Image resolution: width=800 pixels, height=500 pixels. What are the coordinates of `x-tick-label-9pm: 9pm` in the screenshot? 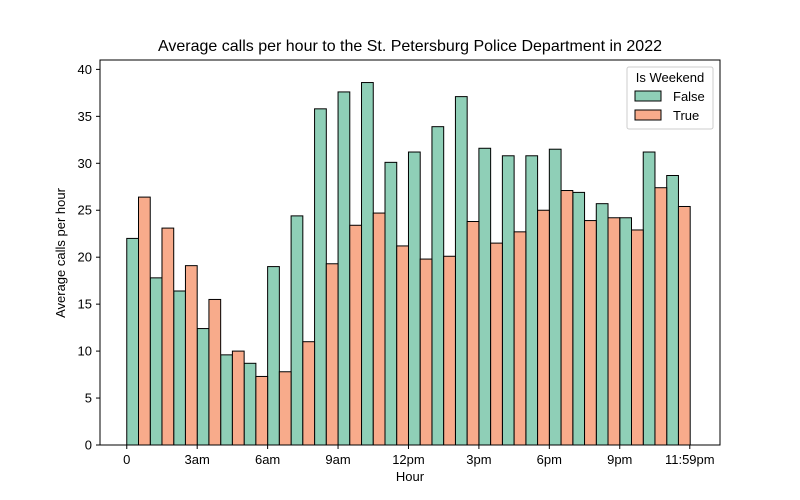 It's located at (619, 459).